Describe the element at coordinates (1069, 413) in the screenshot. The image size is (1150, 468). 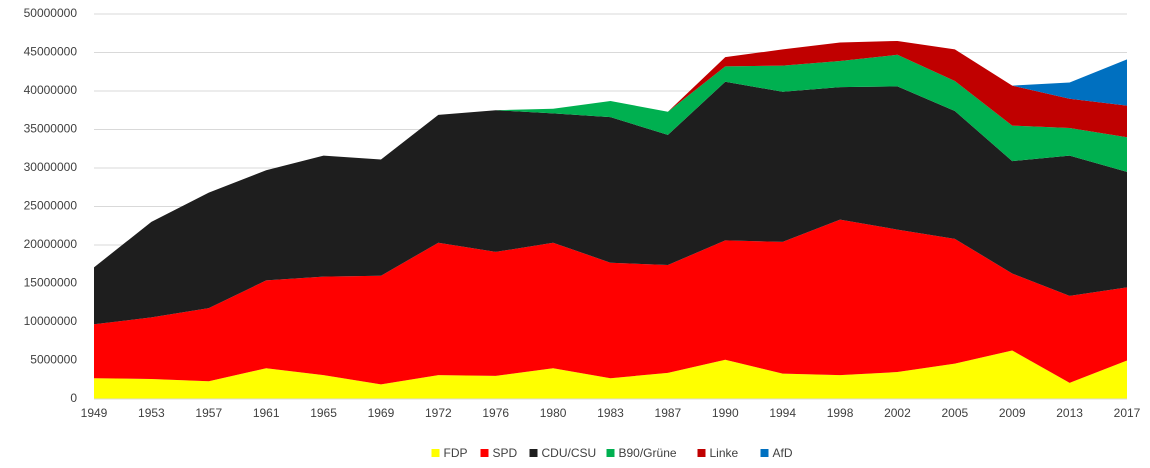
I see `x-tick-label: 2013` at that location.